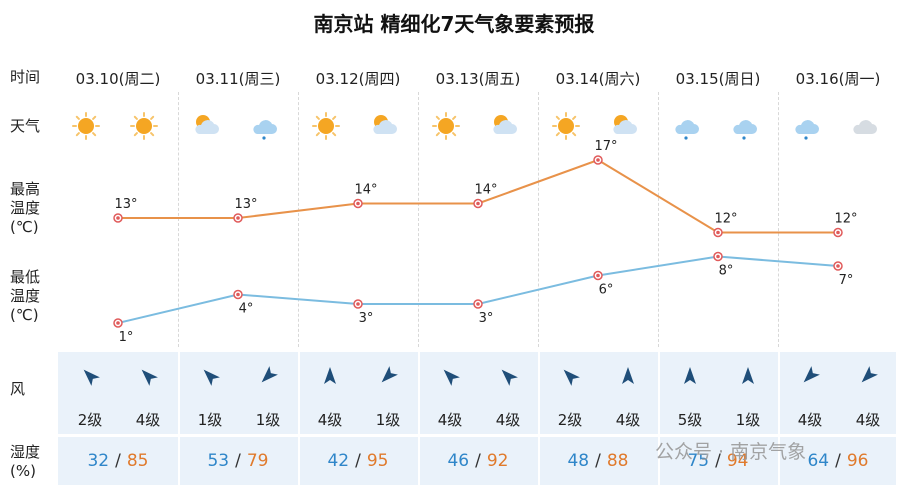 The image size is (908, 492). I want to click on humidity-value: 46/92, so click(478, 461).